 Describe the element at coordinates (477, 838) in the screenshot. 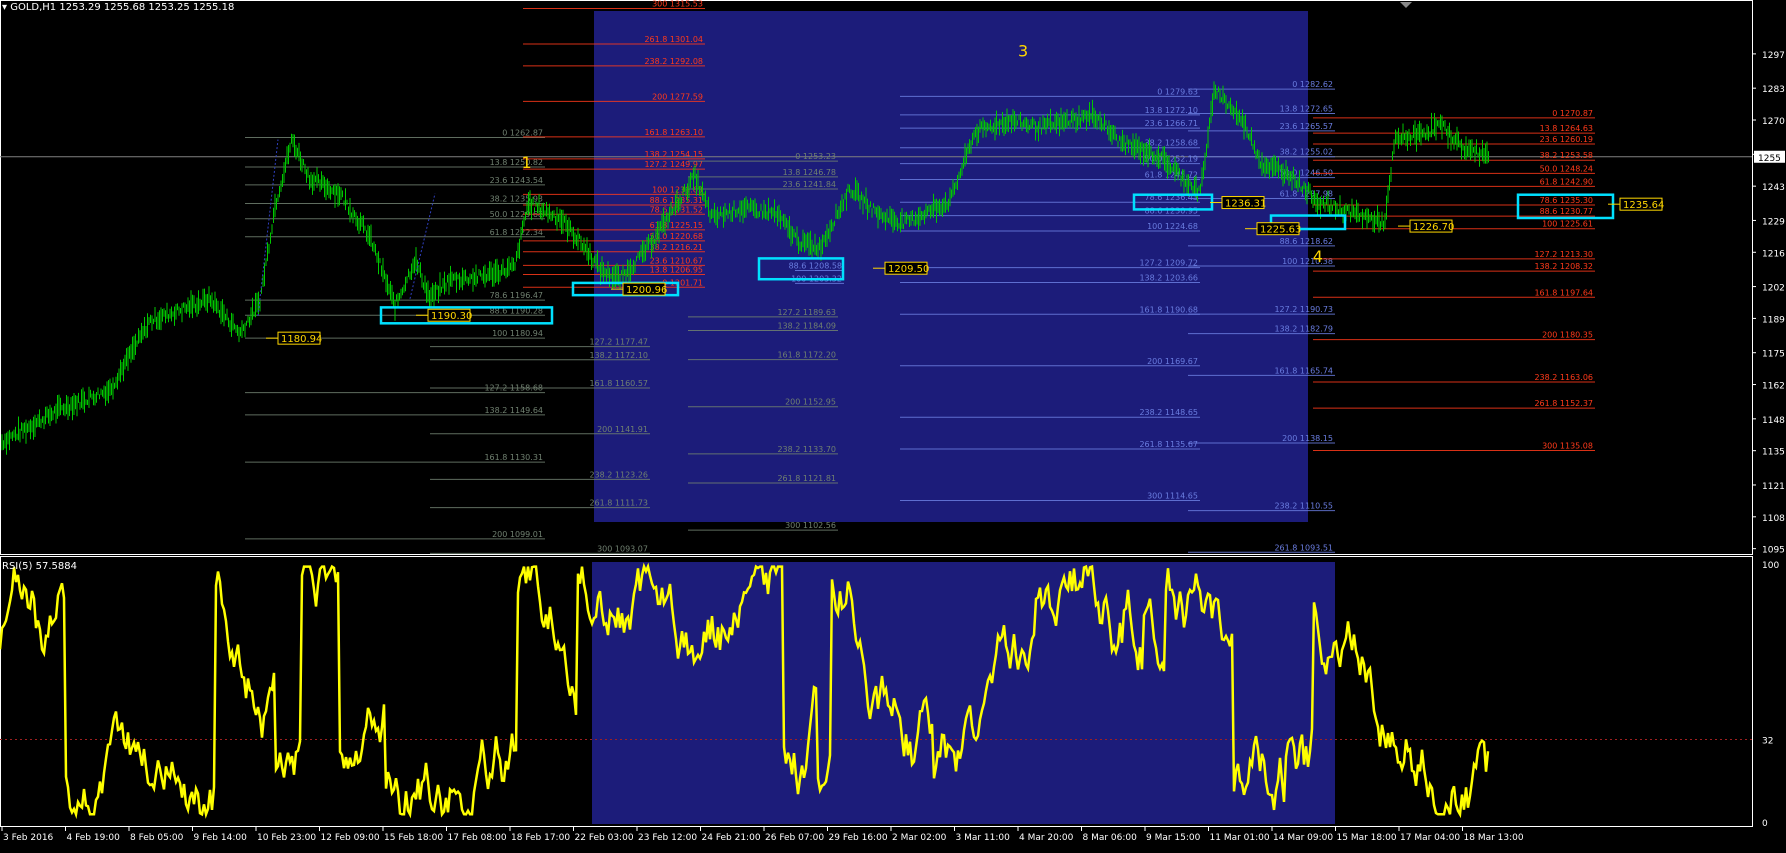

I see `time-tick-label: 17 Feb 08:00` at that location.